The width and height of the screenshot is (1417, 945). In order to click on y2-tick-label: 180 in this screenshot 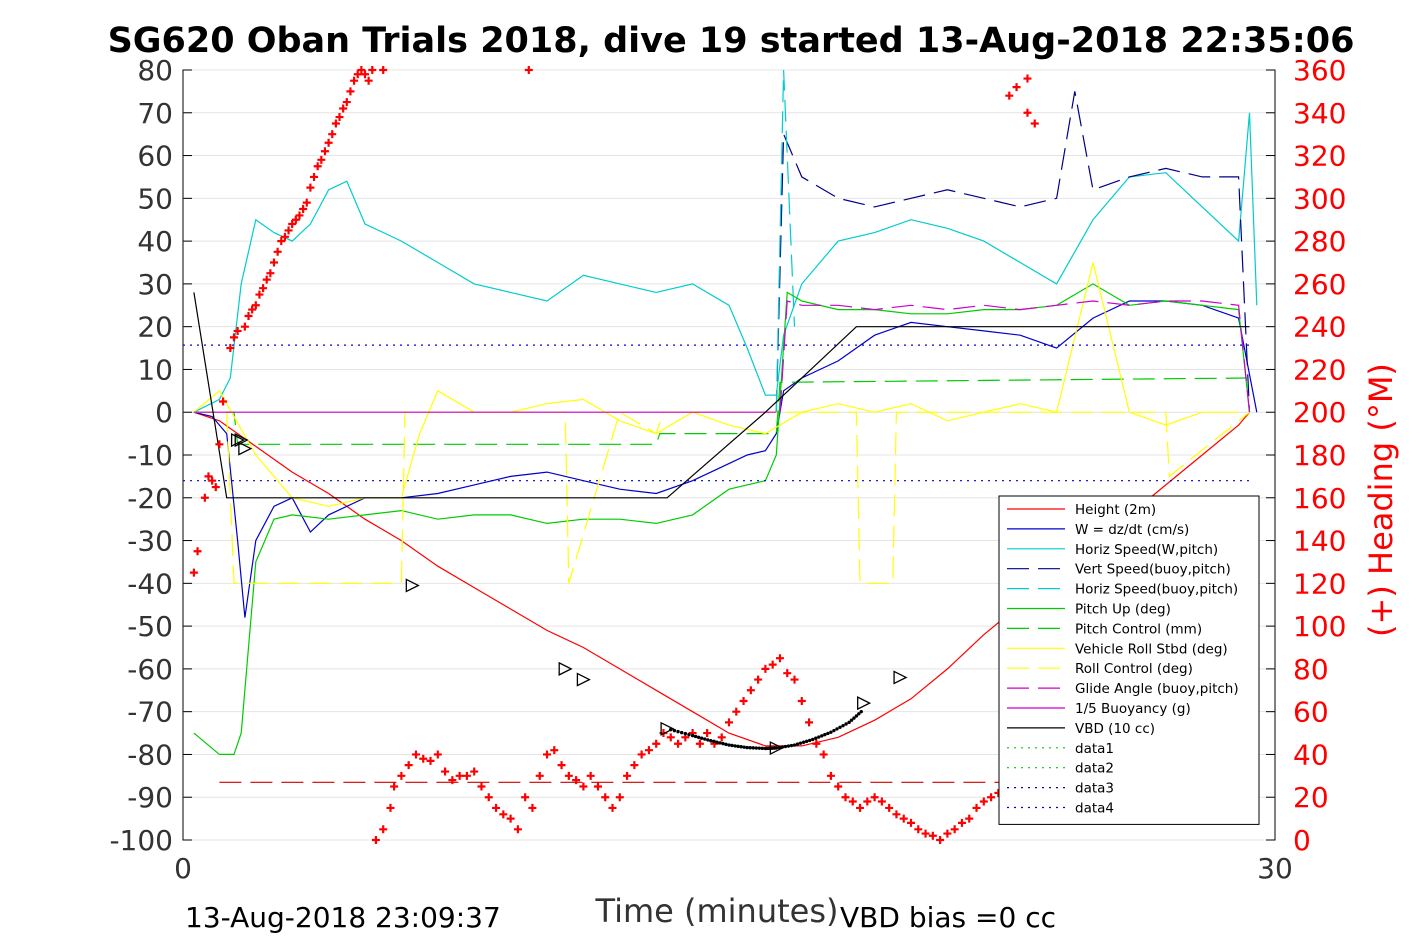, I will do `click(1319, 455)`.